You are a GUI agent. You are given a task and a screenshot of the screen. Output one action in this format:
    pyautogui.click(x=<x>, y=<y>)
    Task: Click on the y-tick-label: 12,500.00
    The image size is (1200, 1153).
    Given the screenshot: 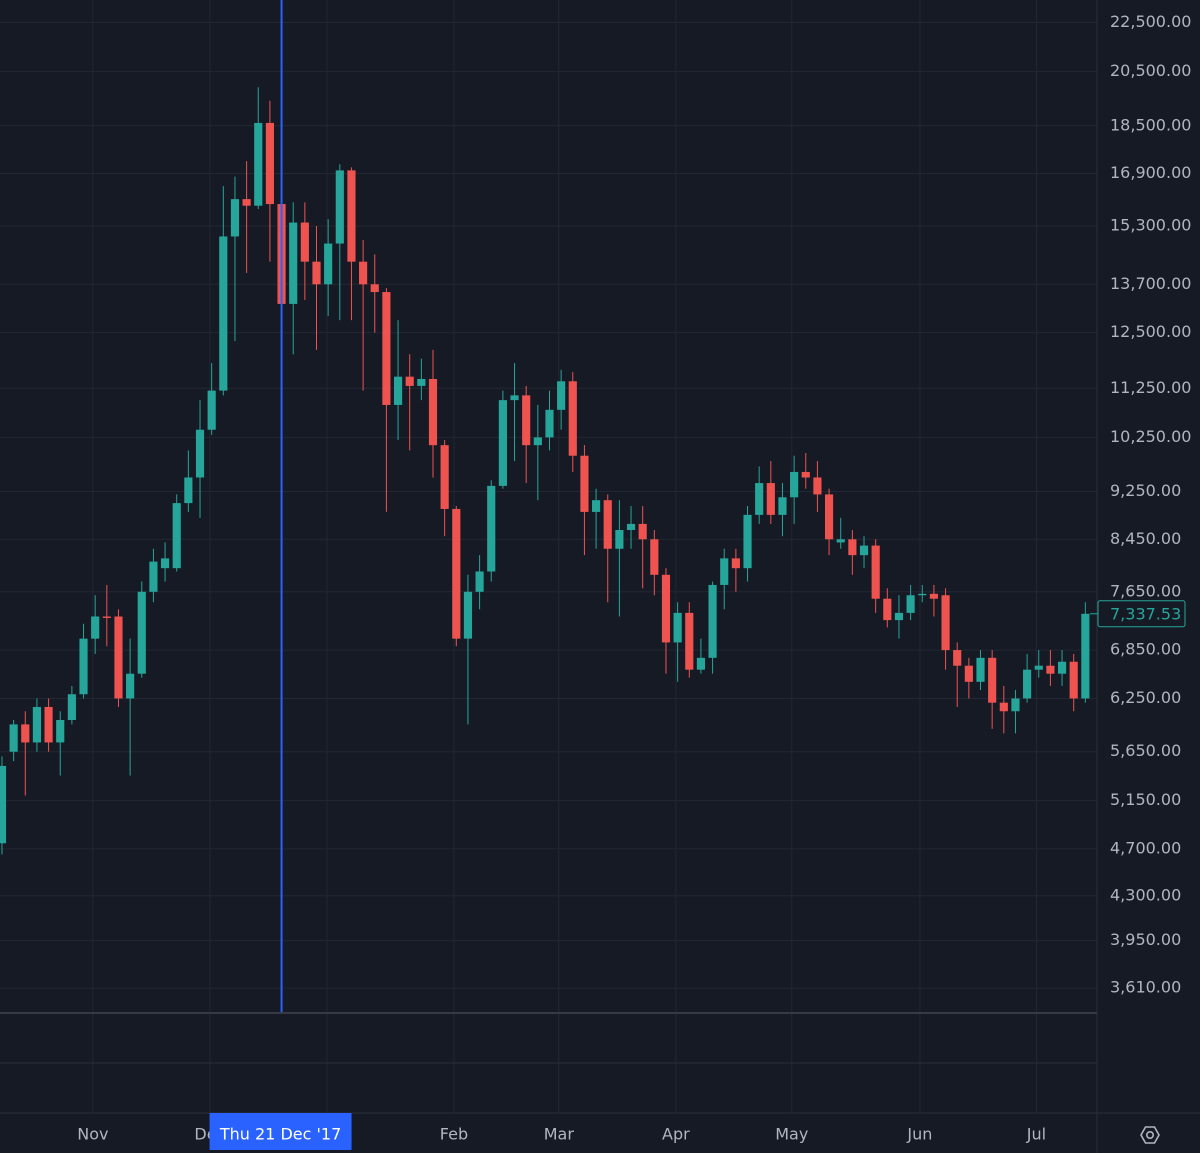 What is the action you would take?
    pyautogui.click(x=1150, y=331)
    